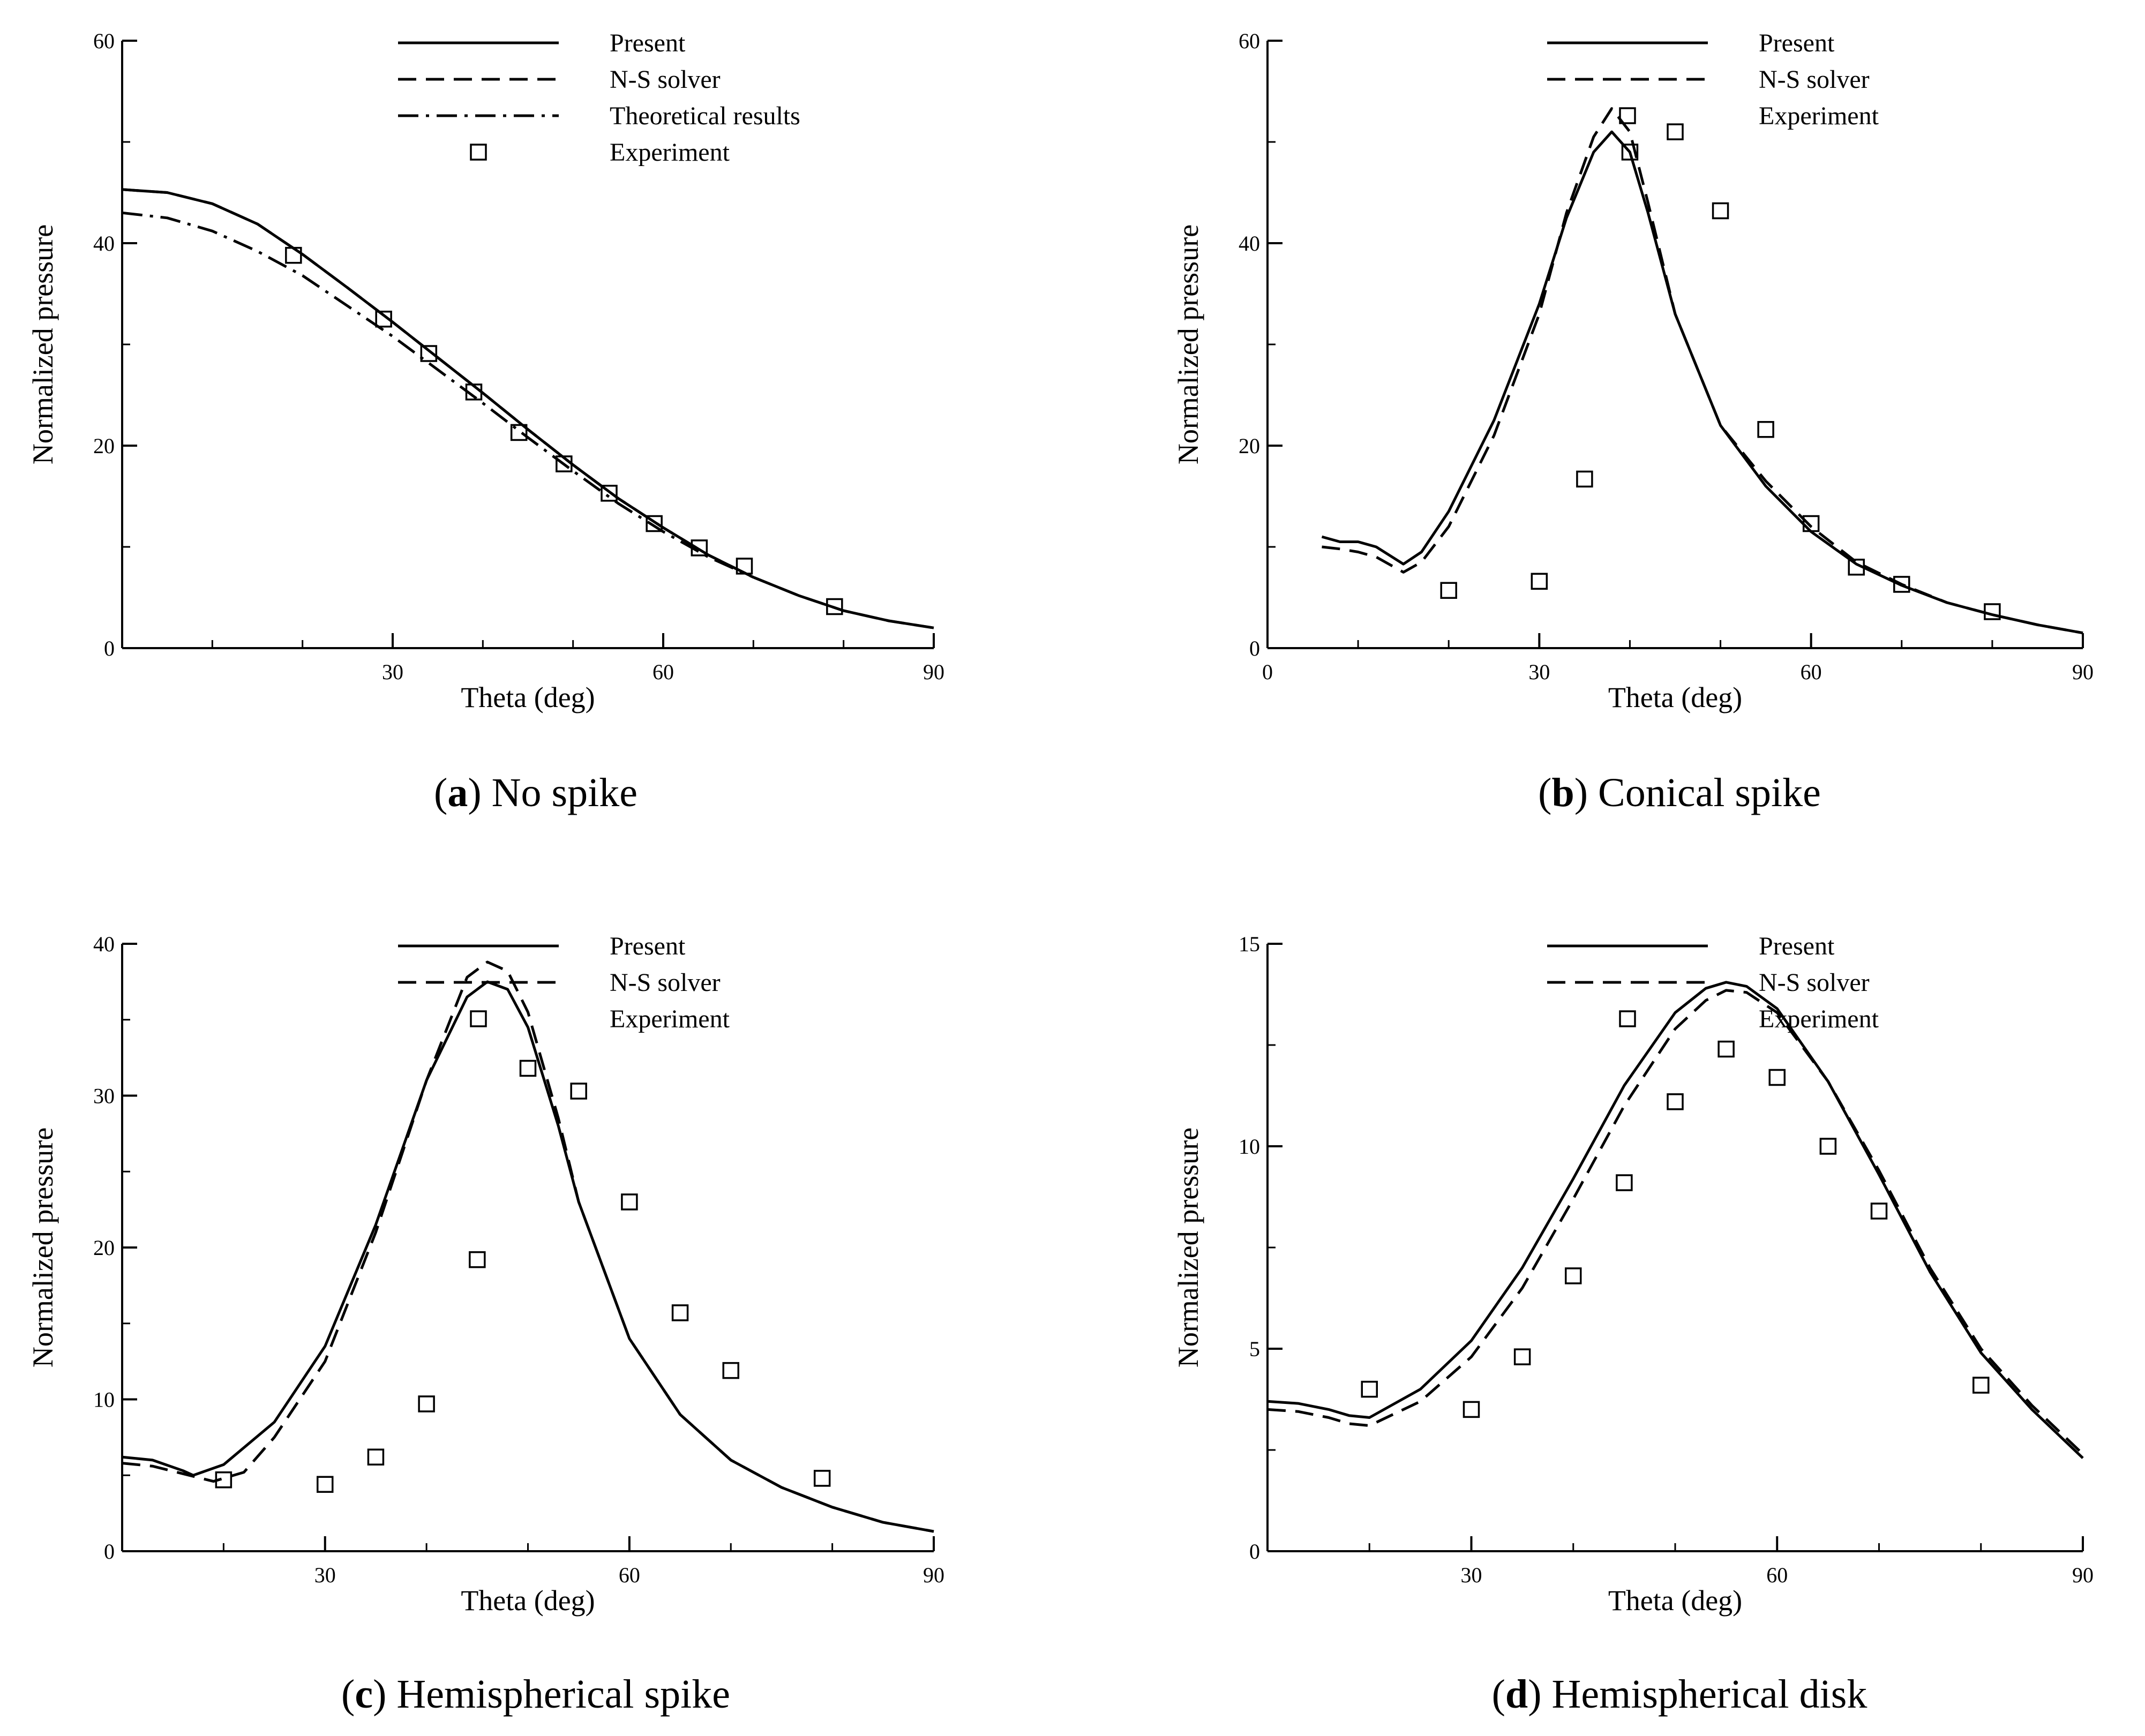 The width and height of the screenshot is (2145, 1736). Describe the element at coordinates (109, 648) in the screenshot. I see `y-tick-label: 0` at that location.